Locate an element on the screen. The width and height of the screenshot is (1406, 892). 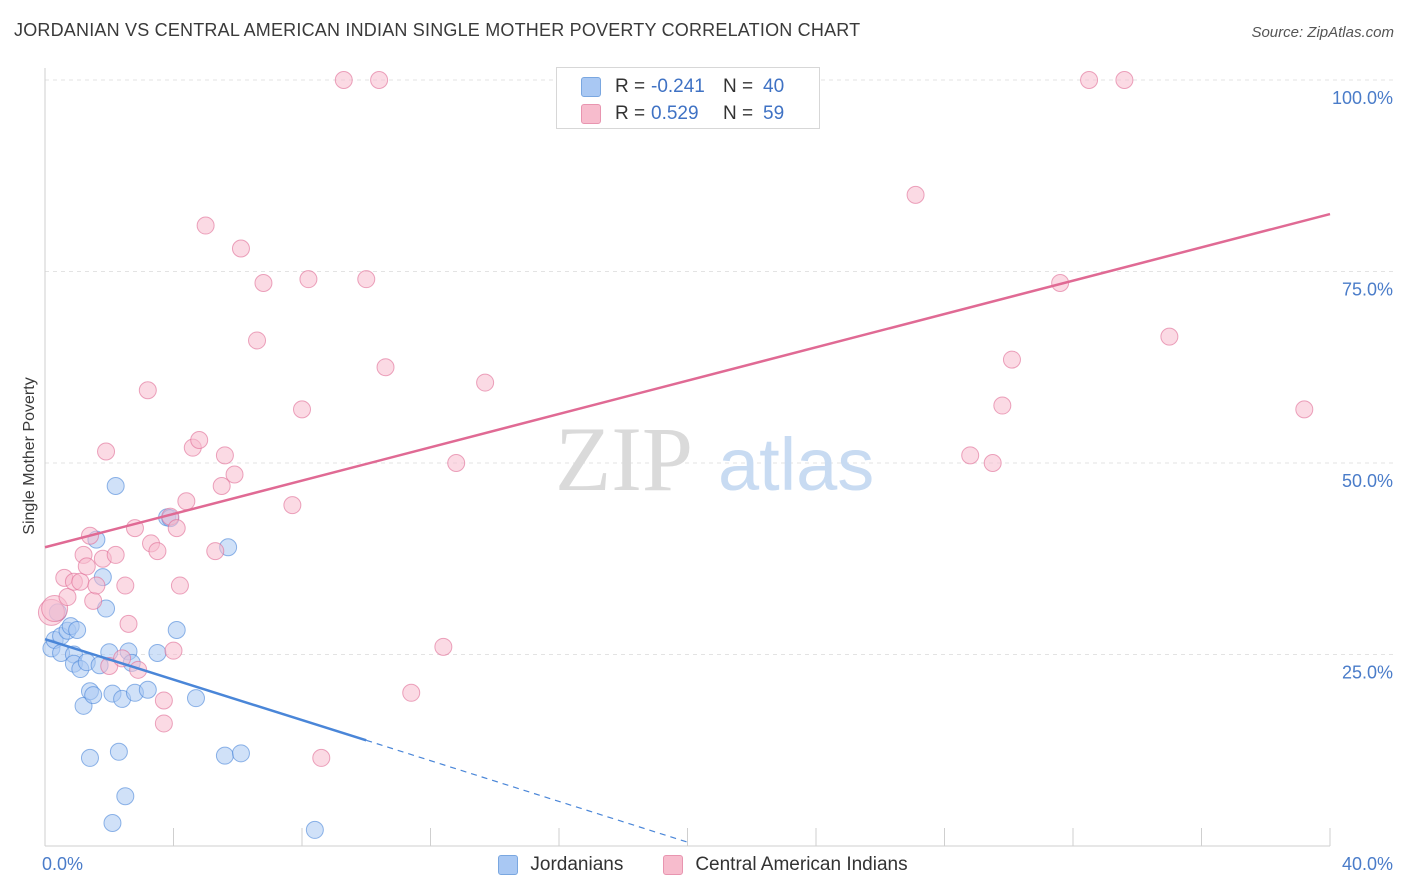
legend-item-central-american-indians: Central American Indians is located at coordinates (785, 865).